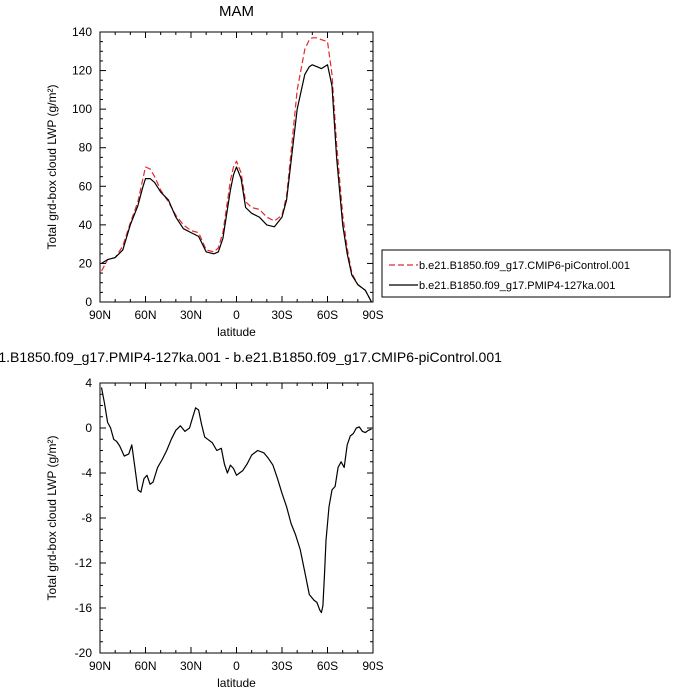 The image size is (700, 700). Describe the element at coordinates (86, 148) in the screenshot. I see `y-tick-label: 80` at that location.